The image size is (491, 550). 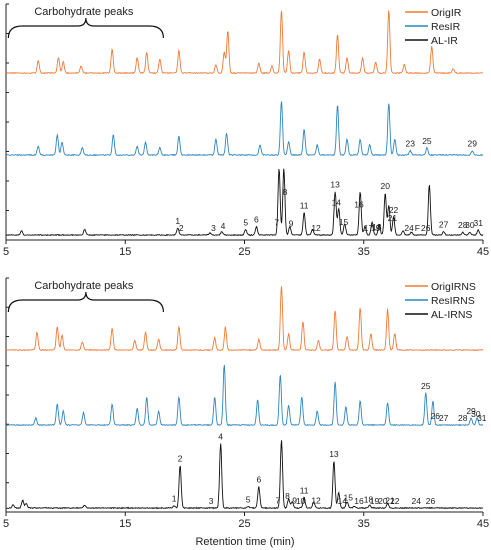 I want to click on trace-al-irns, so click(x=244, y=475).